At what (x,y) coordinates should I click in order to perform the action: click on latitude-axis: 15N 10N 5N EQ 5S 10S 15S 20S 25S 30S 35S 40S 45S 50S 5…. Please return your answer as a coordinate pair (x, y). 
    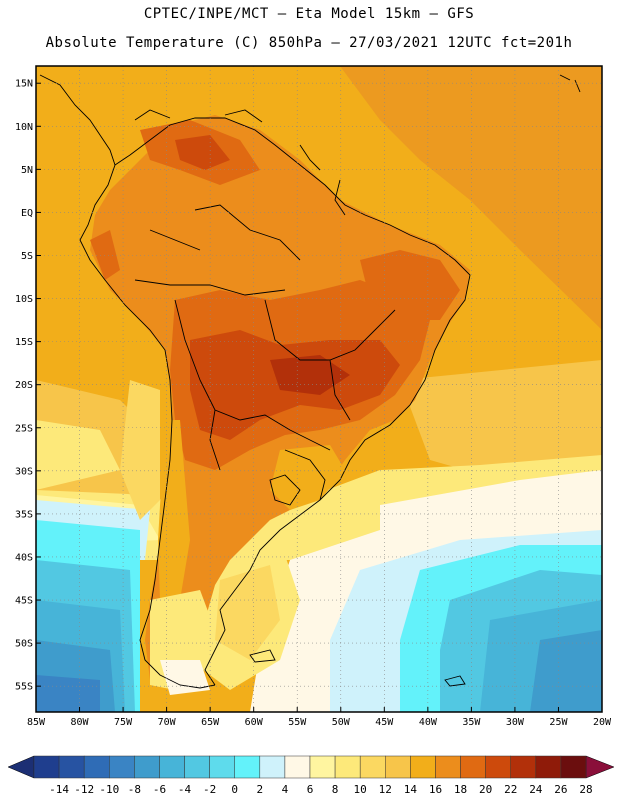
    Looking at the image, I should click on (28, 386).